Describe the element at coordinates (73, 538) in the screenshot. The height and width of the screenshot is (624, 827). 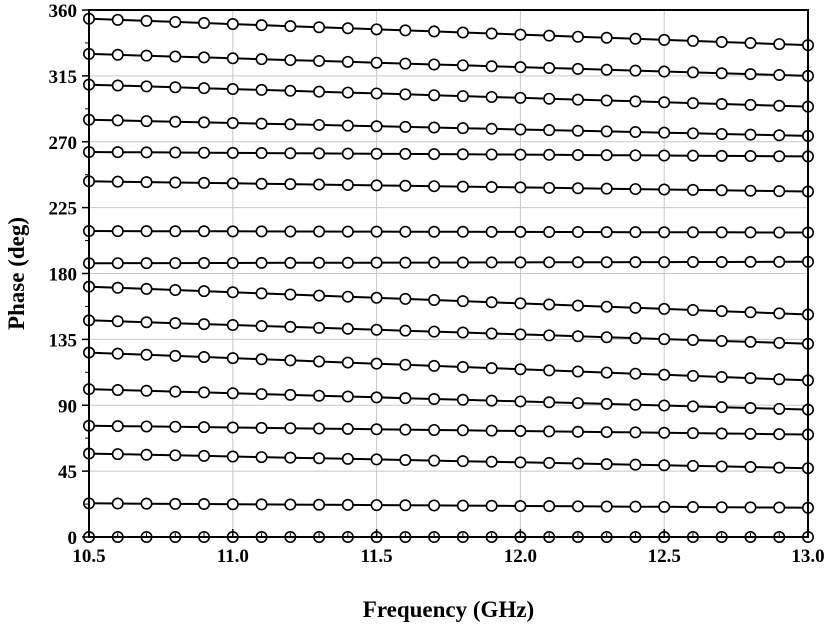
I see `y-tick-label: 0` at that location.